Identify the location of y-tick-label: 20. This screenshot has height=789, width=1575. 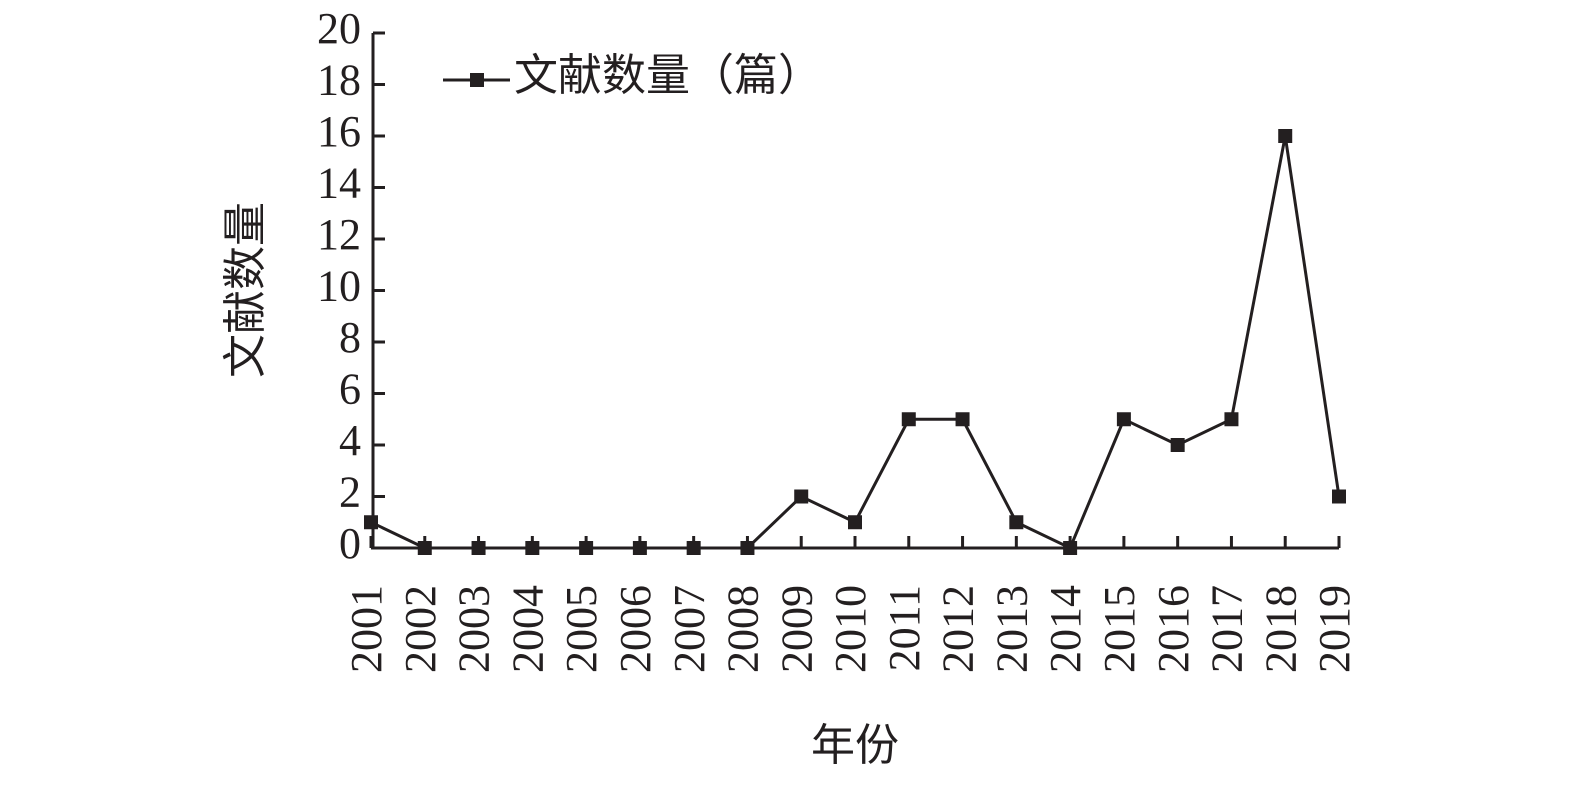
(339, 28).